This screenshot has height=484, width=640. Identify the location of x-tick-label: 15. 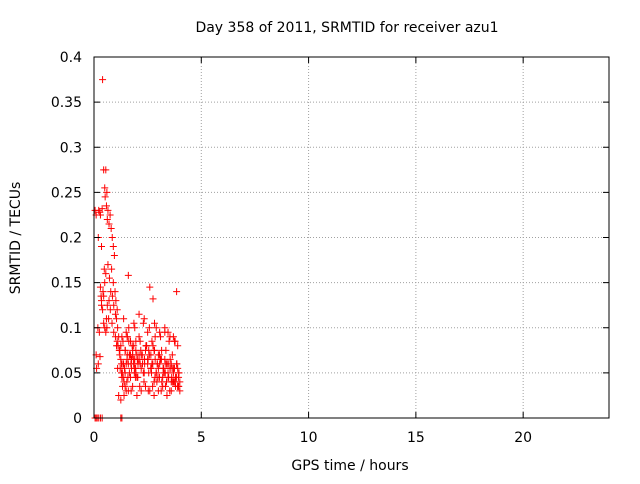
(416, 438).